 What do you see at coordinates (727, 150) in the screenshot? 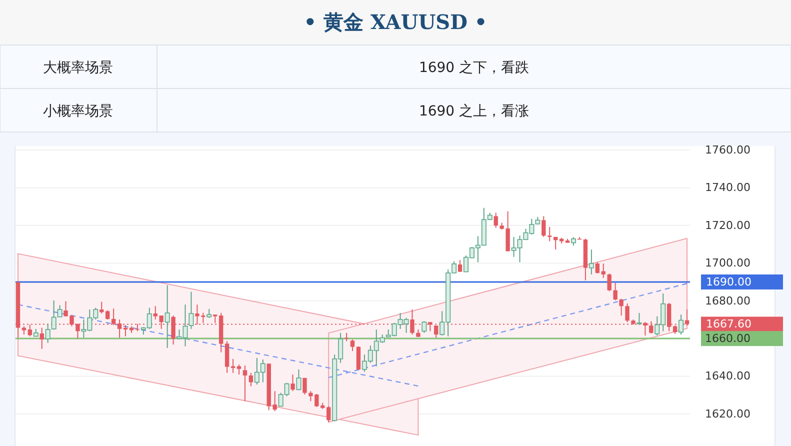
I see `y-tick-label: 1760.00` at bounding box center [727, 150].